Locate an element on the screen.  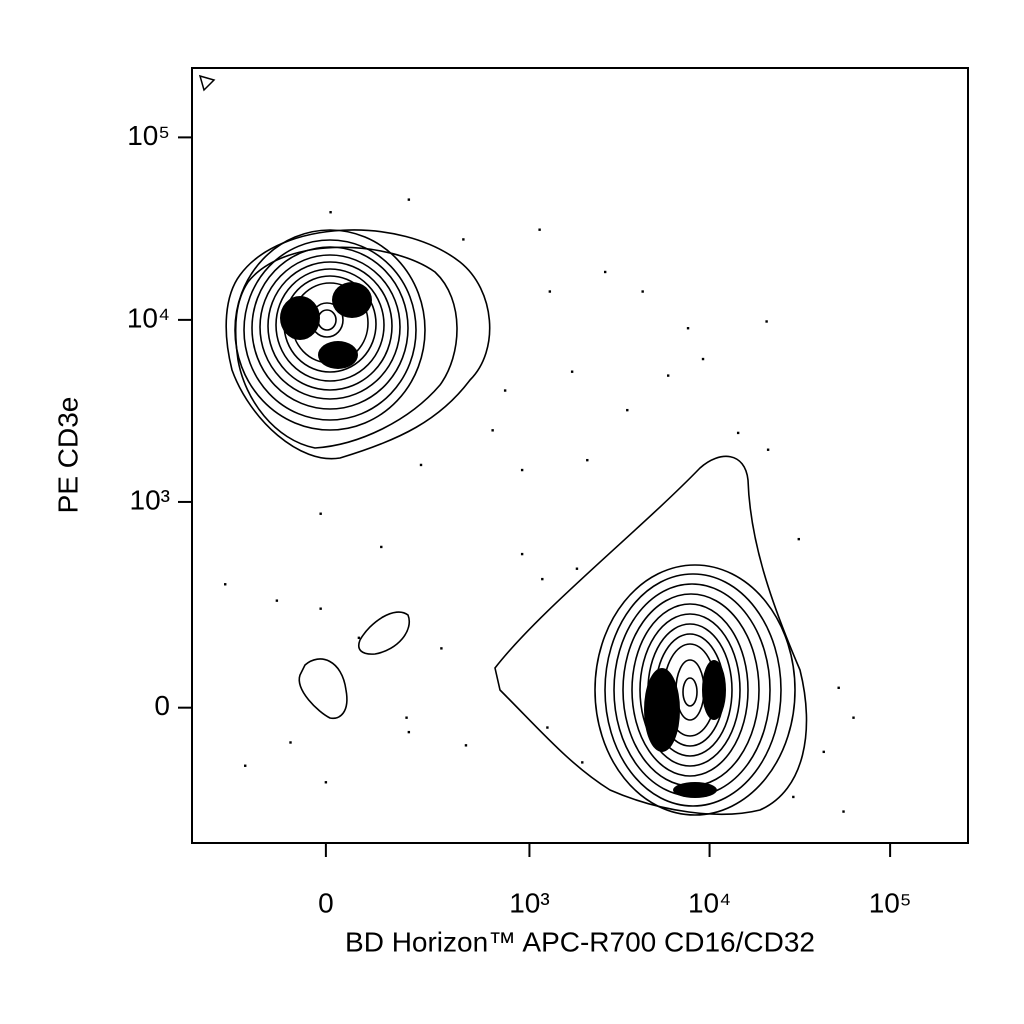
gate-marker is located at coordinates (207, 83).